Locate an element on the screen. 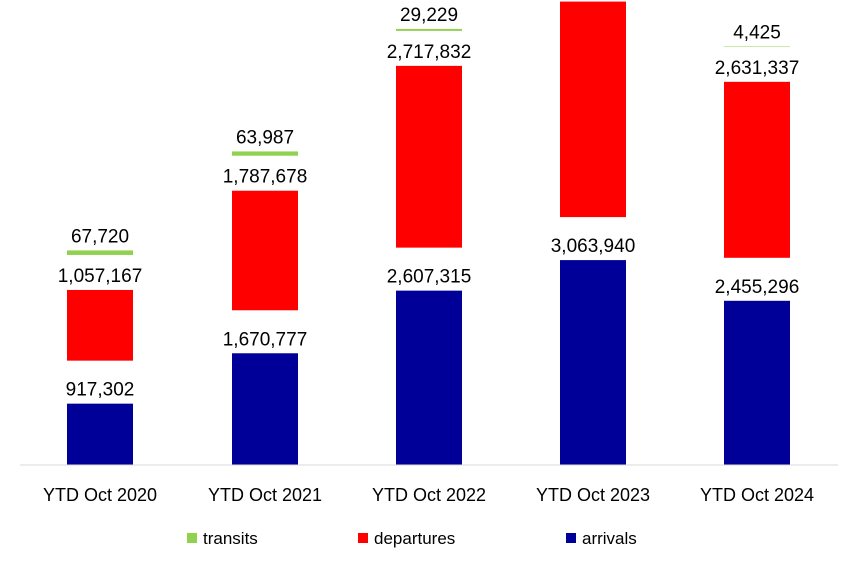 Image resolution: width=845 pixels, height=571 pixels. legend-label-transits: transits is located at coordinates (230, 538).